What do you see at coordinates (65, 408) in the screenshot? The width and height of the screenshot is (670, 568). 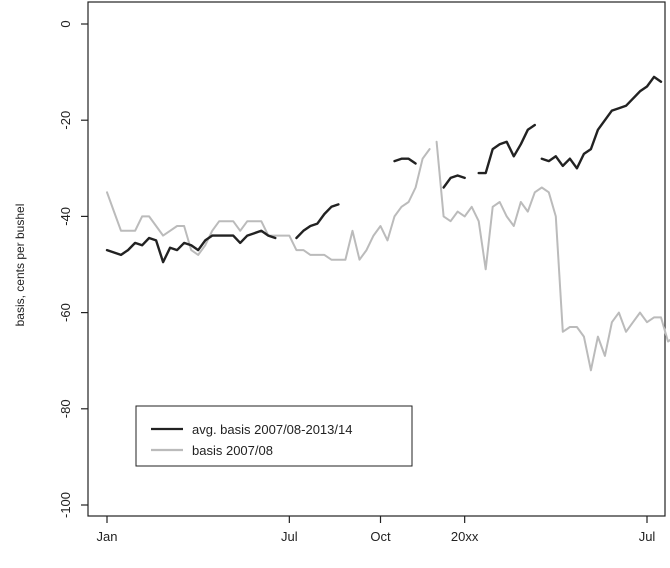 I see `y-tick-label-4: -80` at bounding box center [65, 408].